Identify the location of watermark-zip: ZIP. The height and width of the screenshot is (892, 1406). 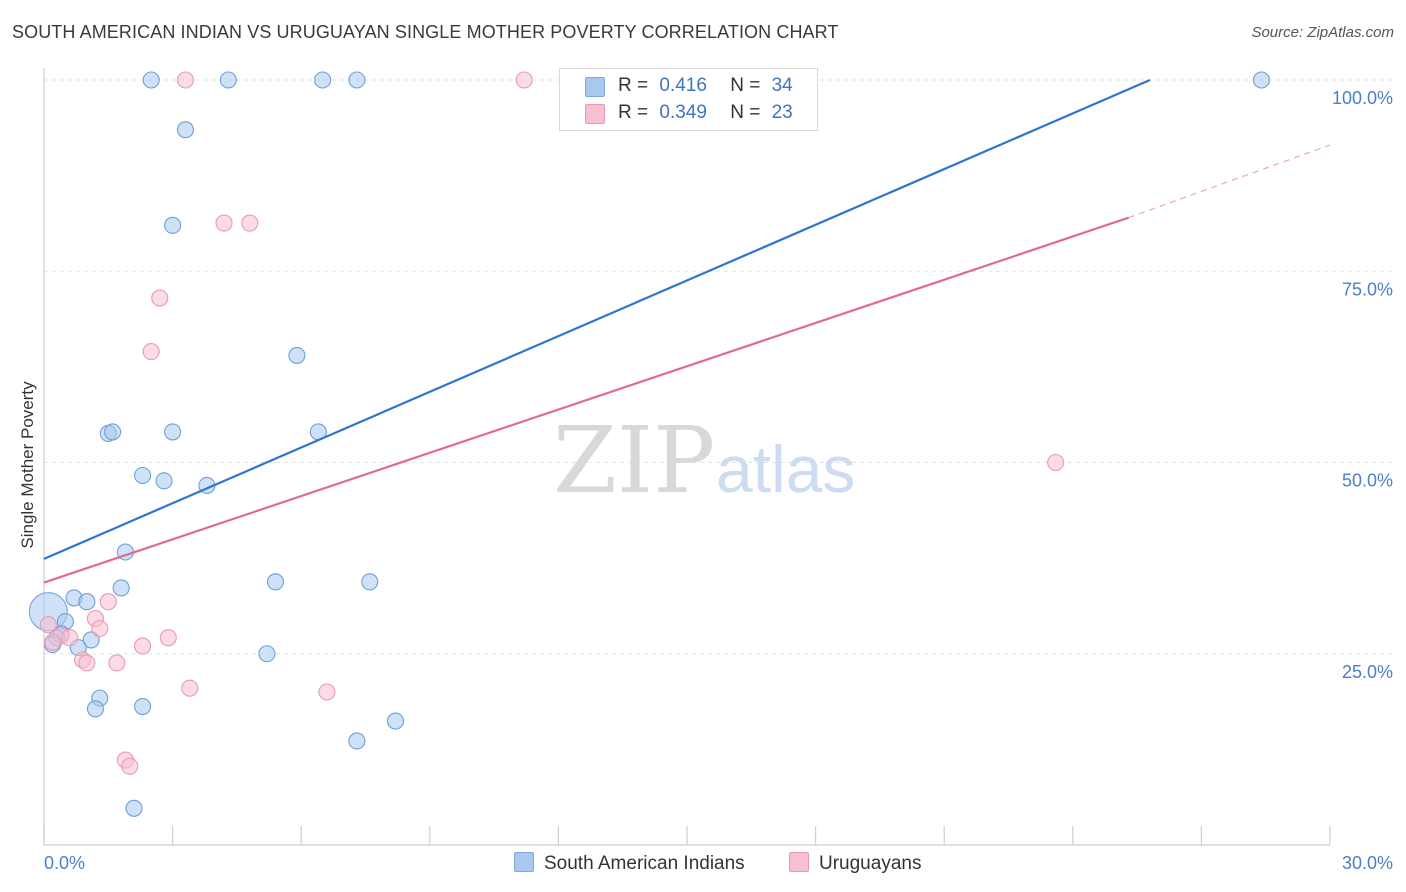
(634, 460).